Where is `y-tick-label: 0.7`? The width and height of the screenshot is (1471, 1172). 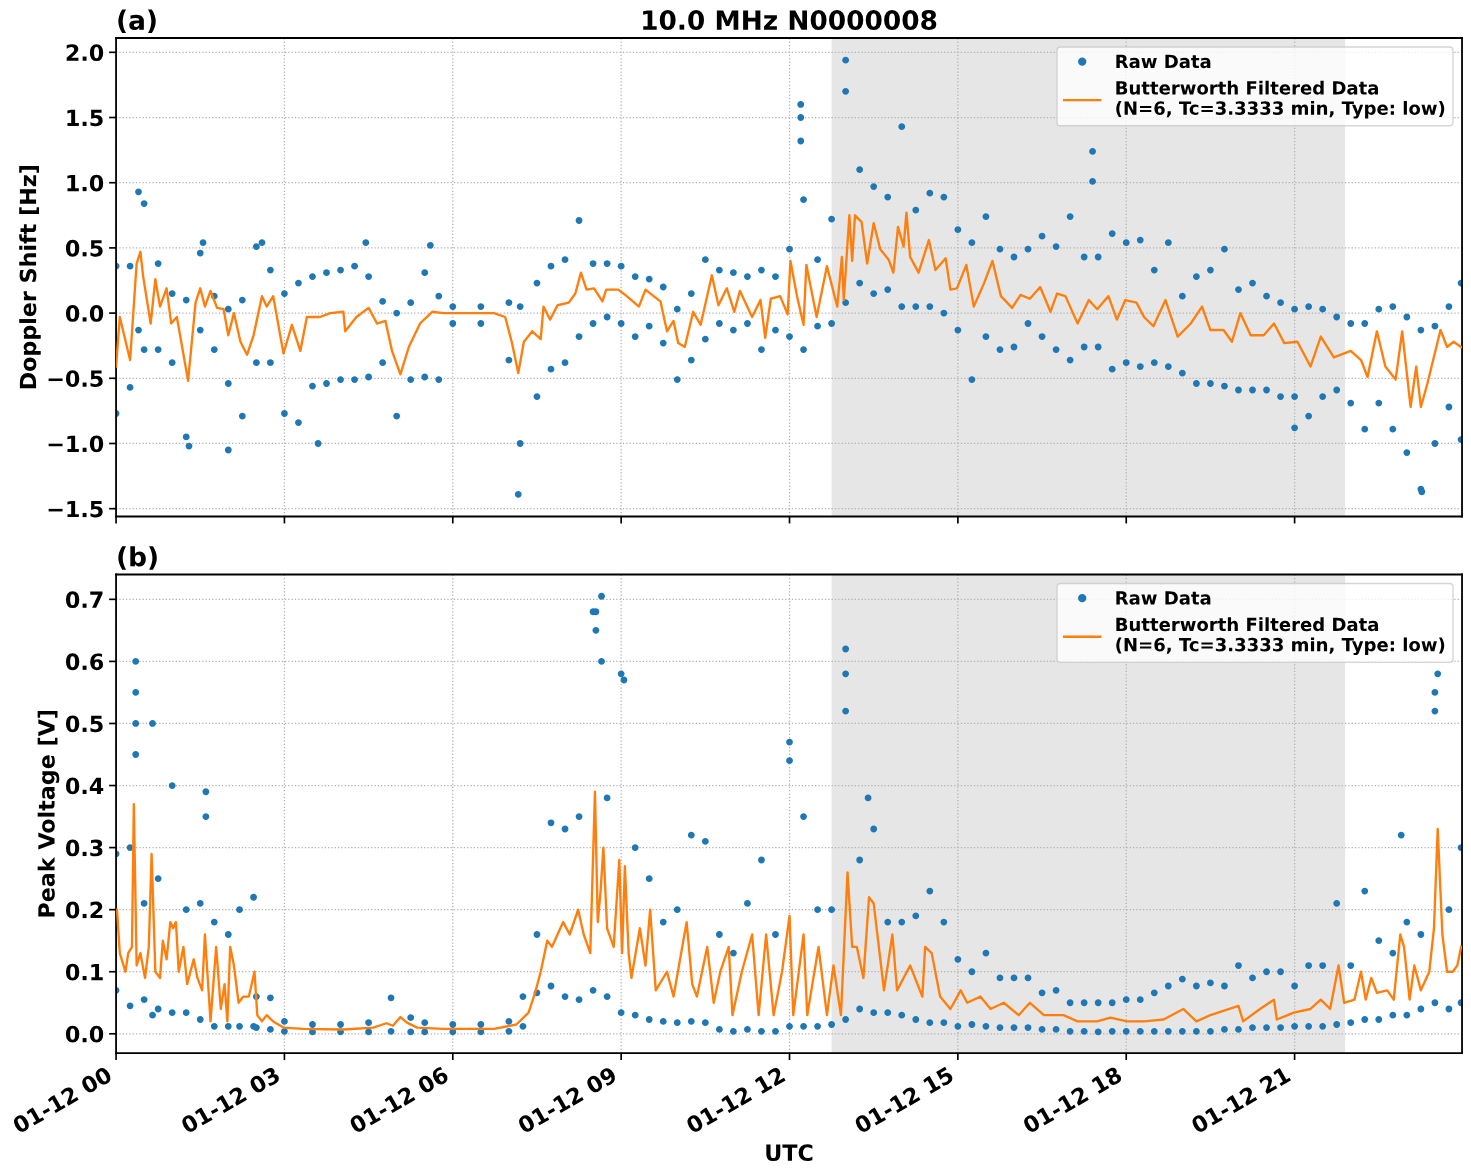 y-tick-label: 0.7 is located at coordinates (84, 600).